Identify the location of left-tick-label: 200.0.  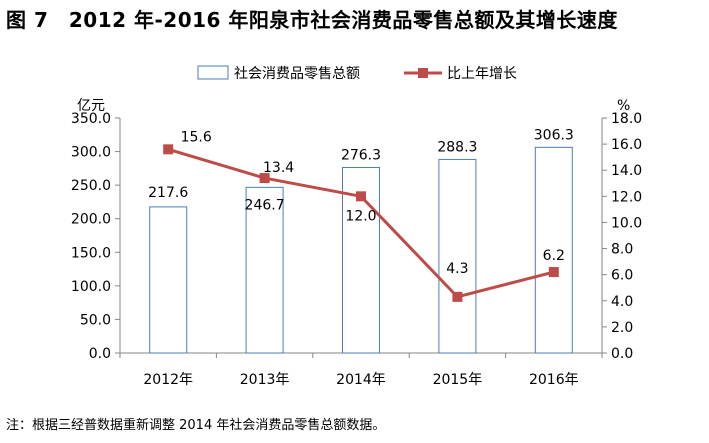
(91, 220).